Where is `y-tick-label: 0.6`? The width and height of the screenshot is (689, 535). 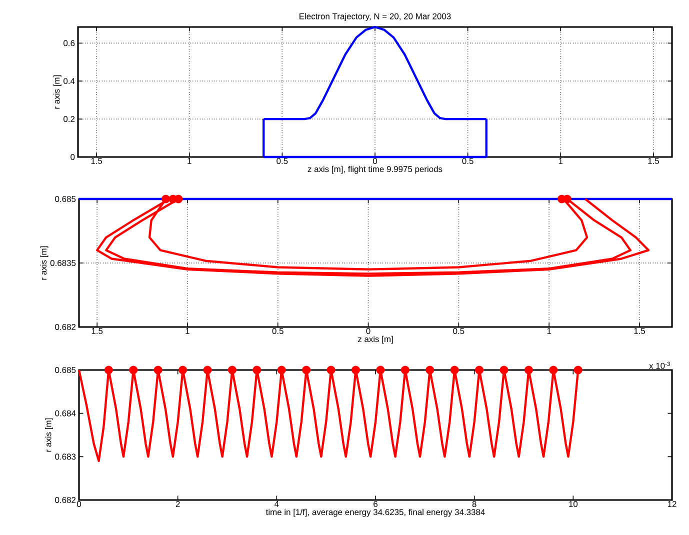
y-tick-label: 0.6 is located at coordinates (69, 43).